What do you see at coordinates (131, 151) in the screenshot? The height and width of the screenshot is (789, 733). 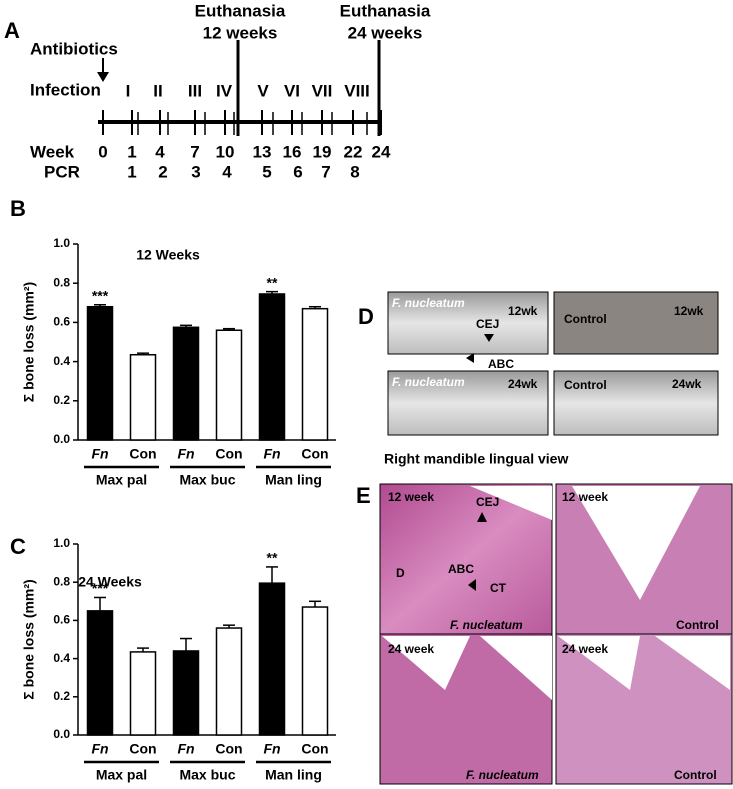 I see `week-number: 1` at bounding box center [131, 151].